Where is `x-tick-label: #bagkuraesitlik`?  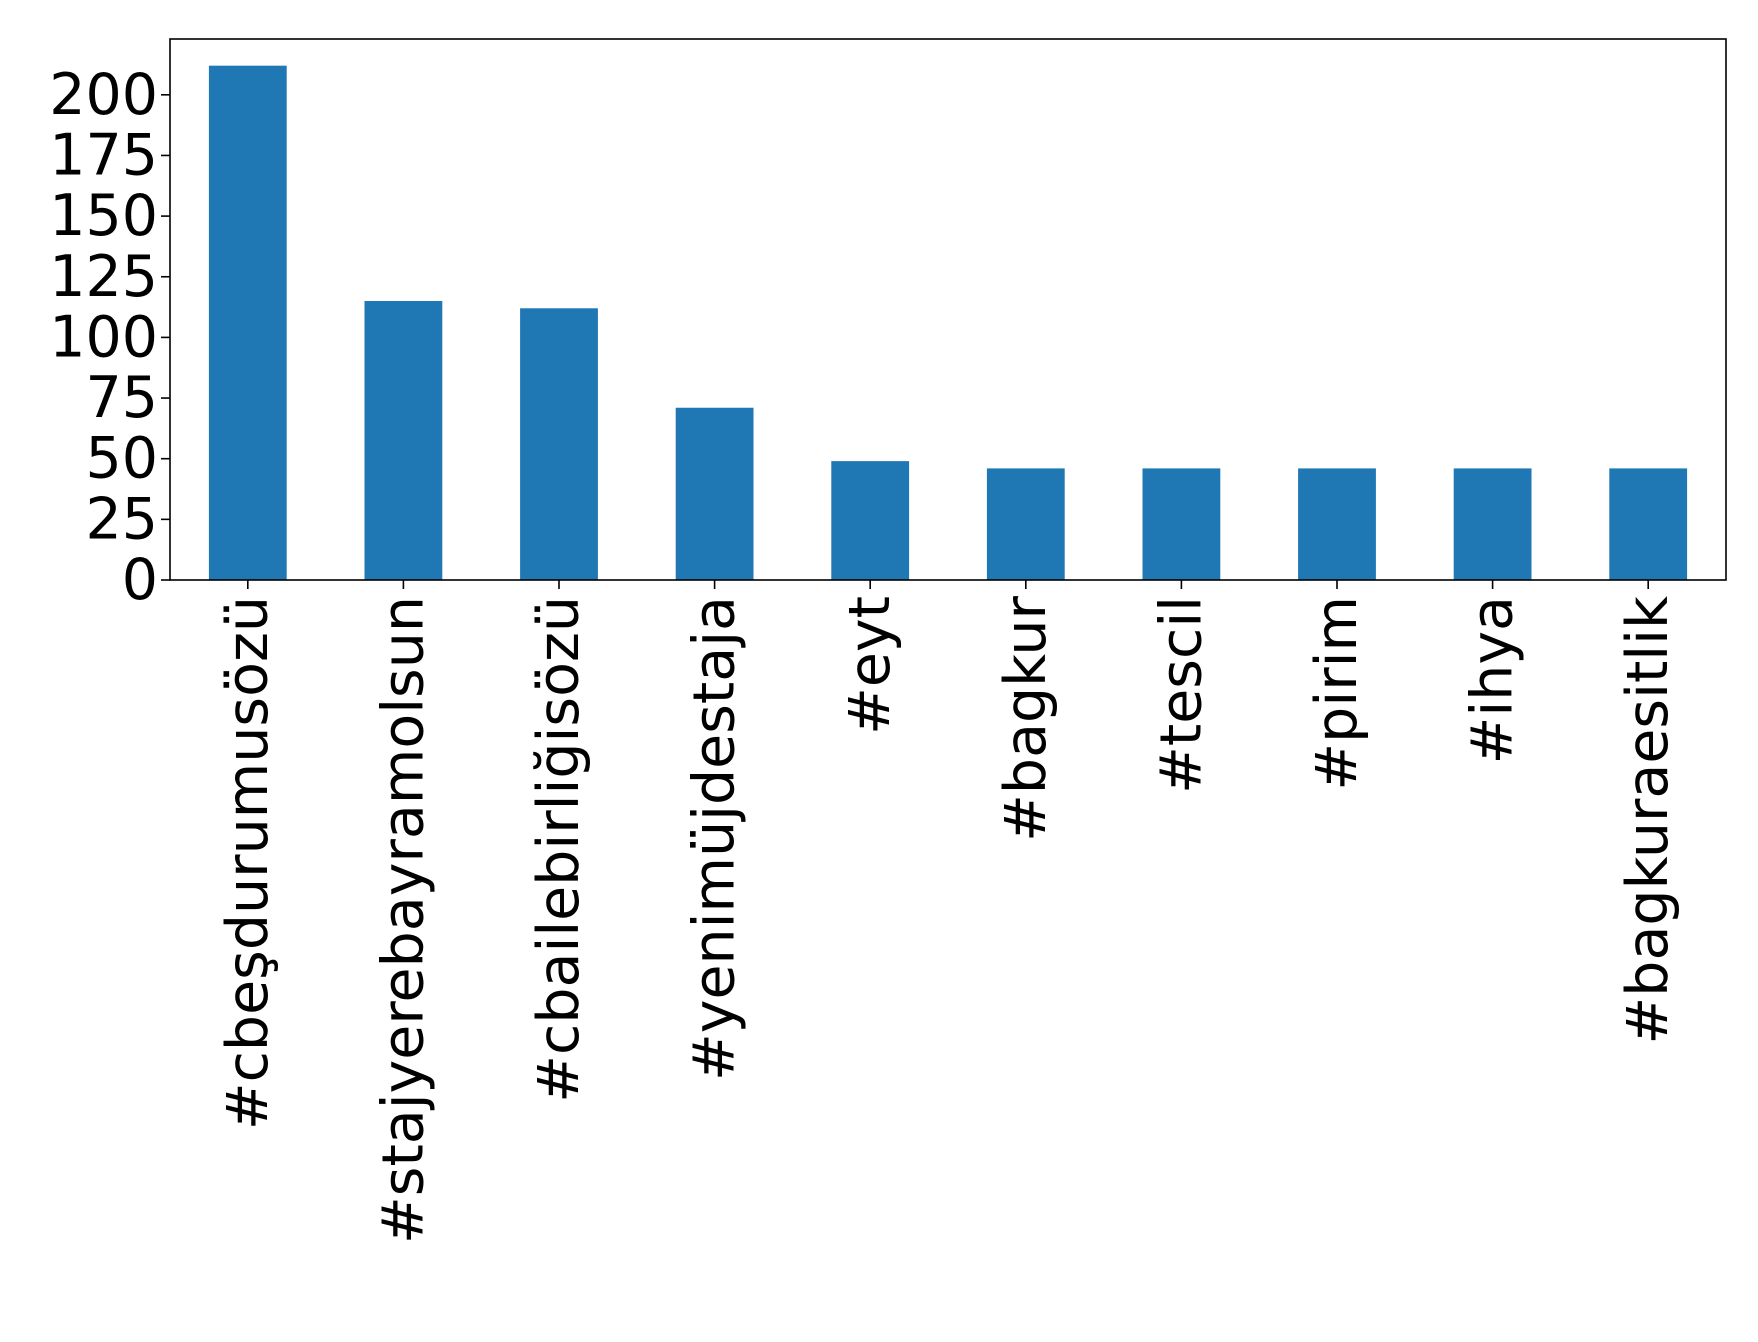
x-tick-label: #bagkuraesitlik is located at coordinates (1648, 820).